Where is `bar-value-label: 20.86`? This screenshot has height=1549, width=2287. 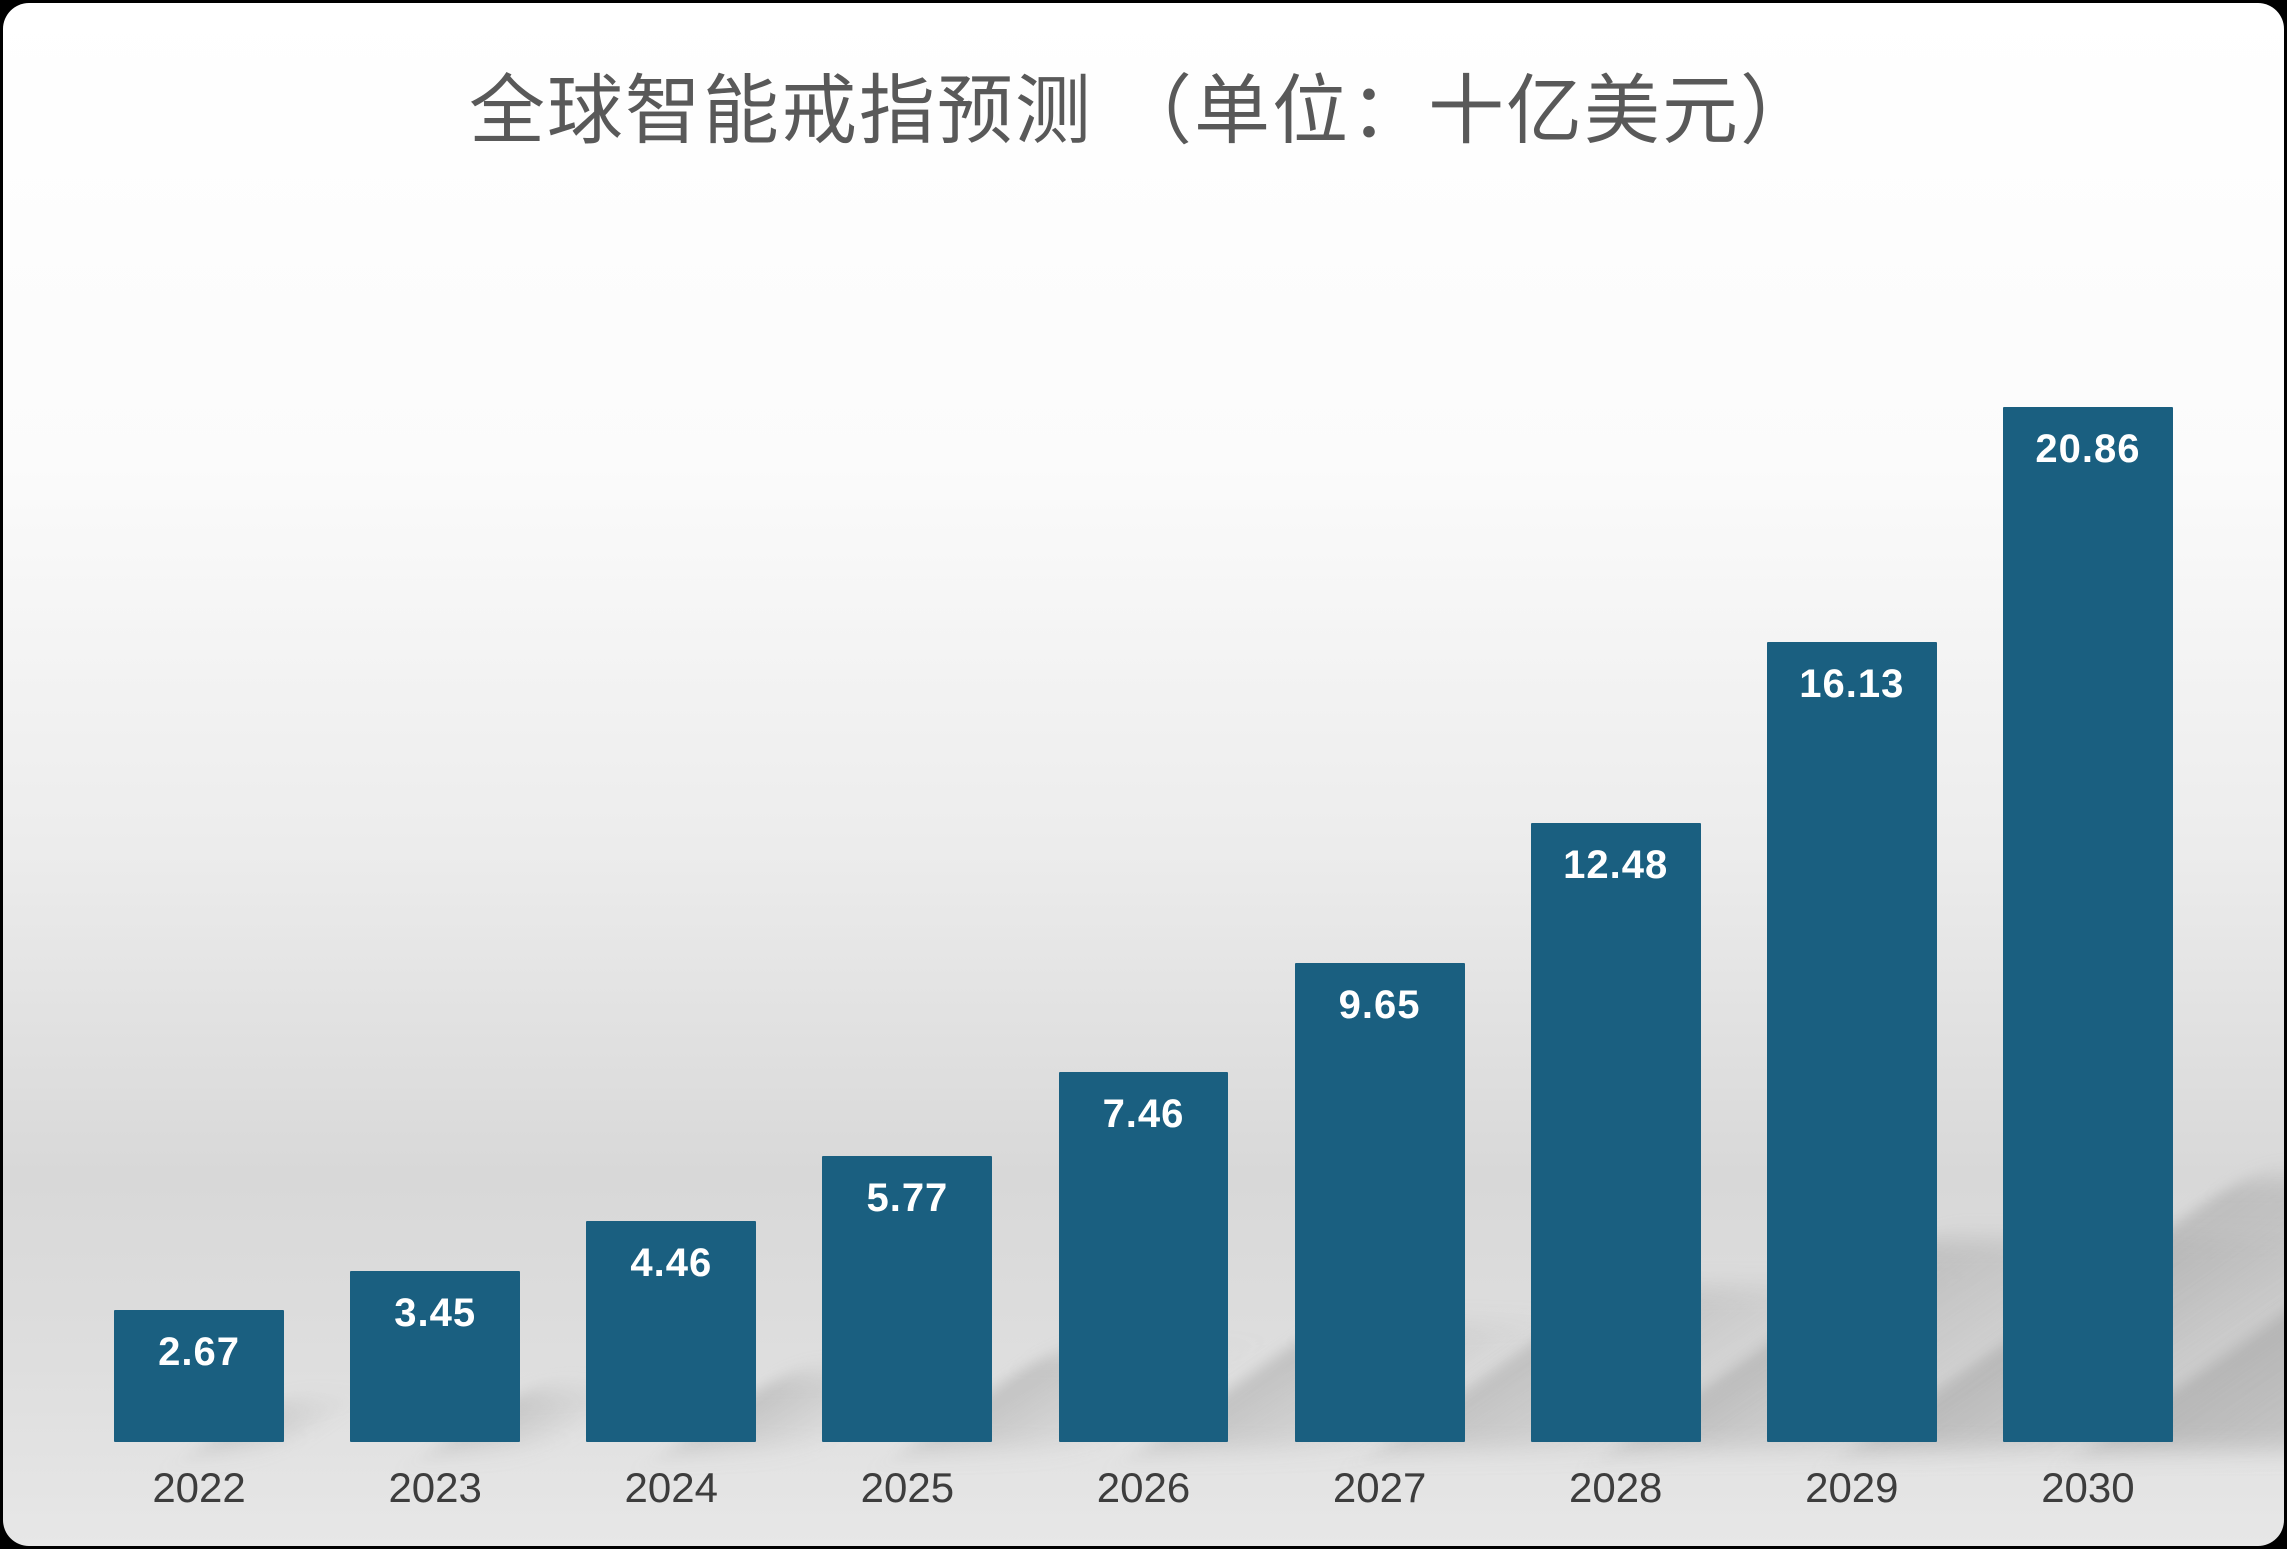
bar-value-label: 20.86 is located at coordinates (2088, 449).